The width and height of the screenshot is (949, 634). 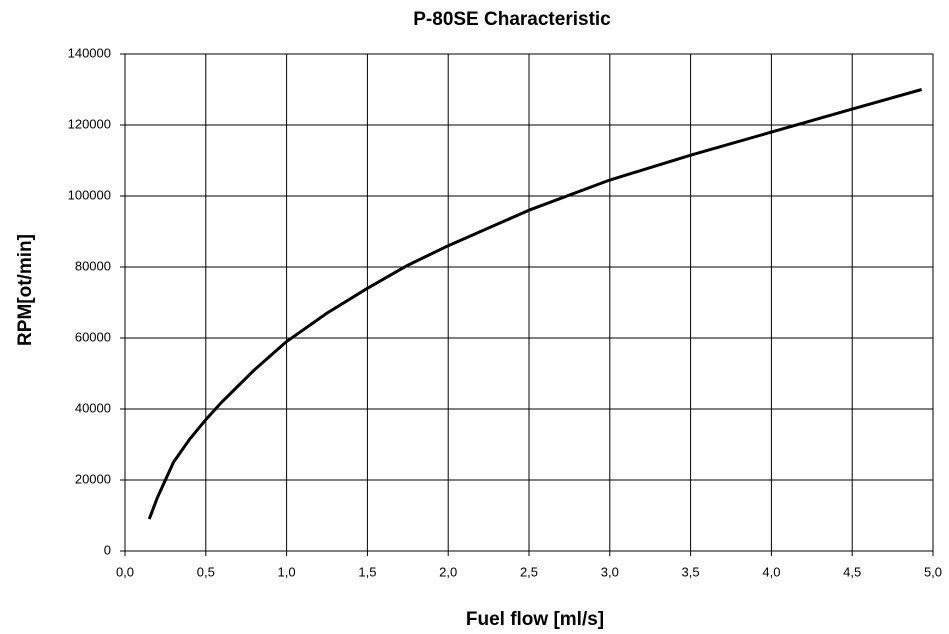 What do you see at coordinates (93, 478) in the screenshot?
I see `y-tick-label: 20000` at bounding box center [93, 478].